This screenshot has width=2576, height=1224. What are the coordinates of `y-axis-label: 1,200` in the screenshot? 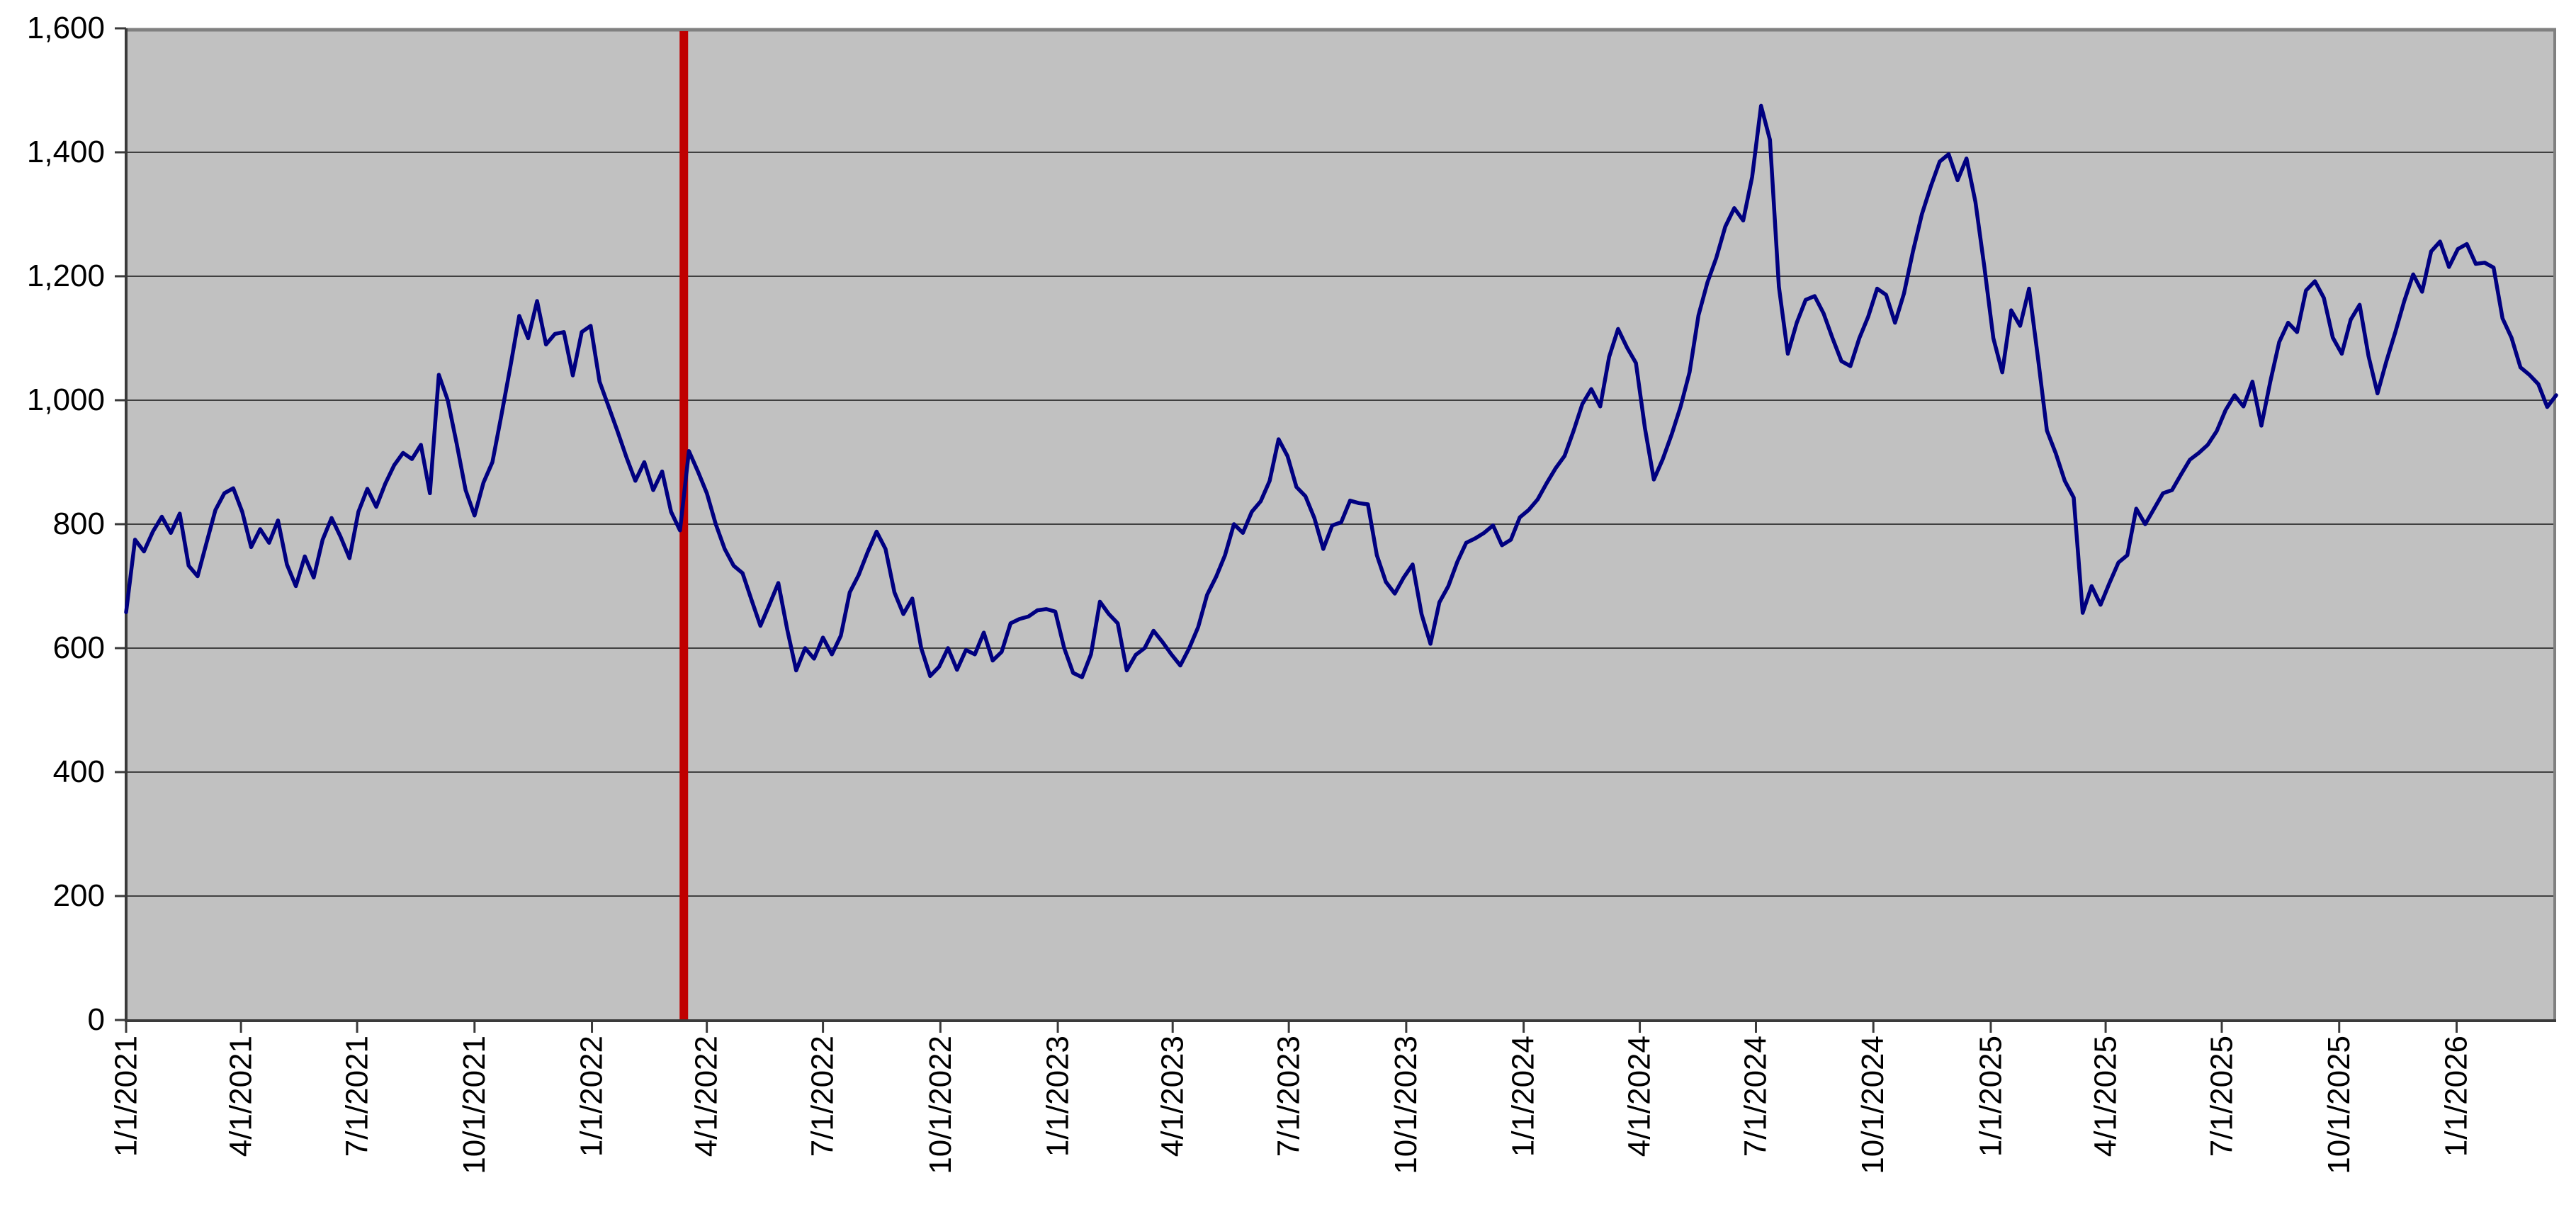 It's located at (65, 276).